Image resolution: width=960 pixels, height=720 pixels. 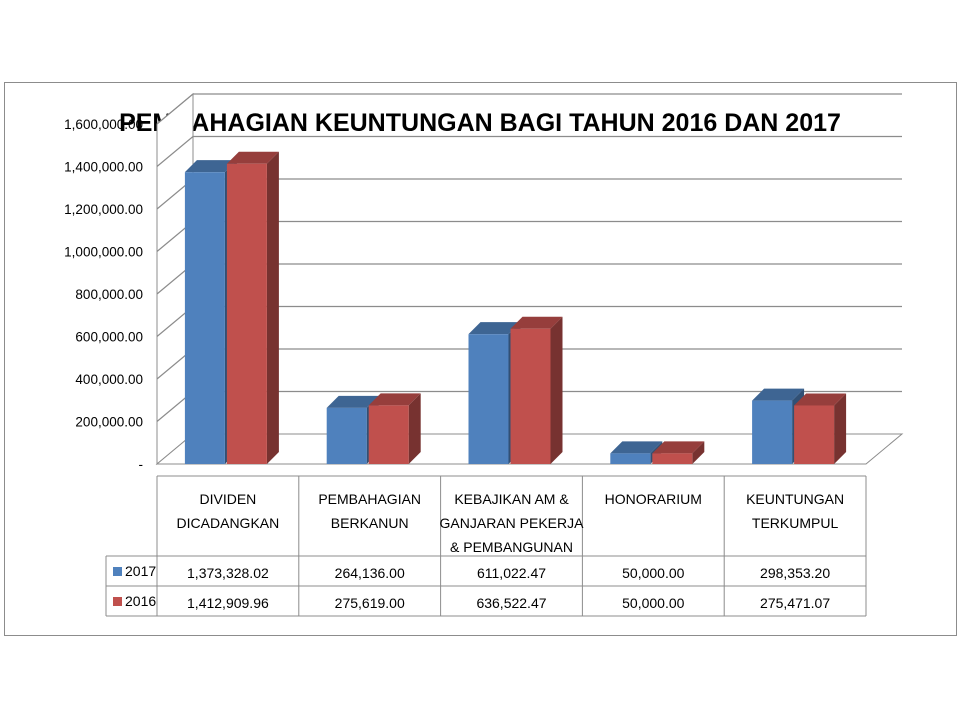 What do you see at coordinates (109, 337) in the screenshot?
I see `y-tick-label: 600,000.00` at bounding box center [109, 337].